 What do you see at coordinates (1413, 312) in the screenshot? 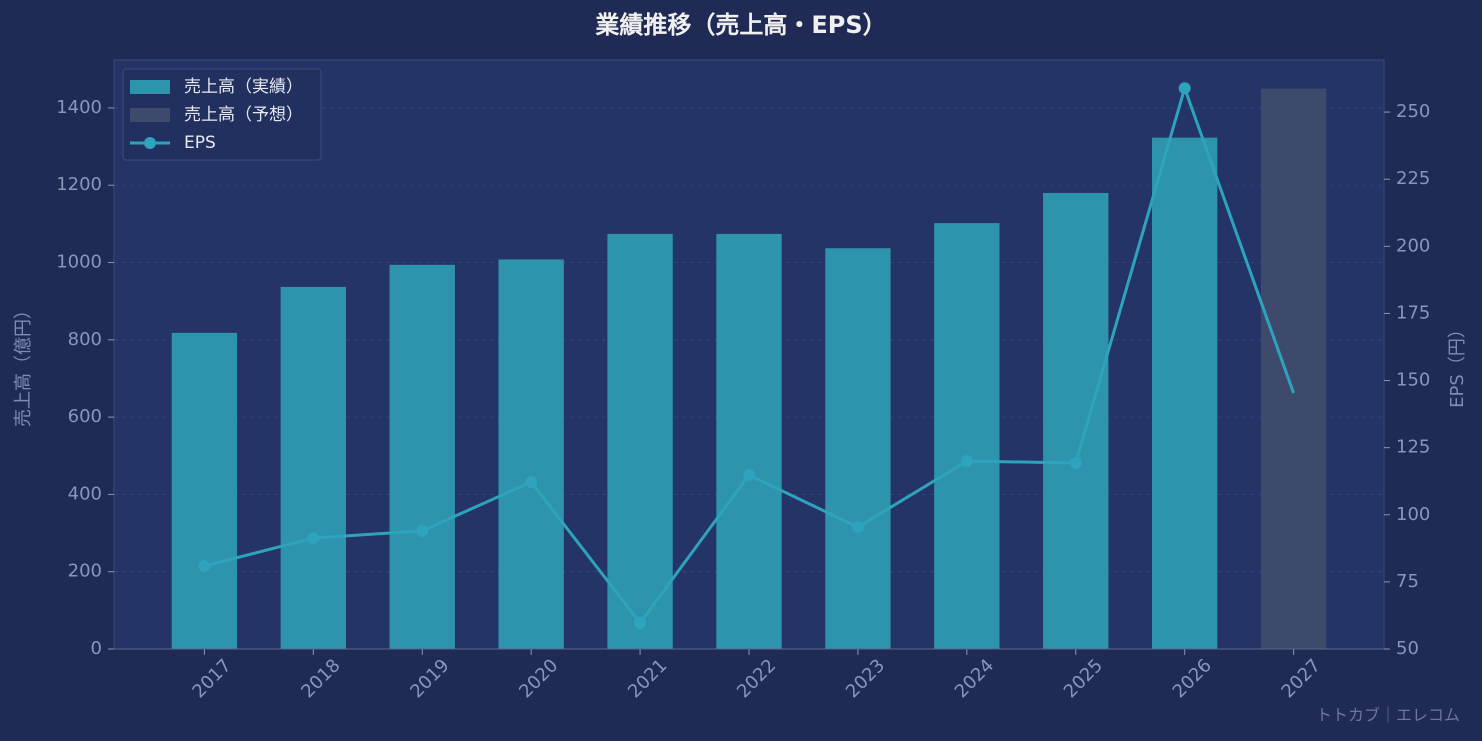
I see `y2-tick-label: 175` at bounding box center [1413, 312].